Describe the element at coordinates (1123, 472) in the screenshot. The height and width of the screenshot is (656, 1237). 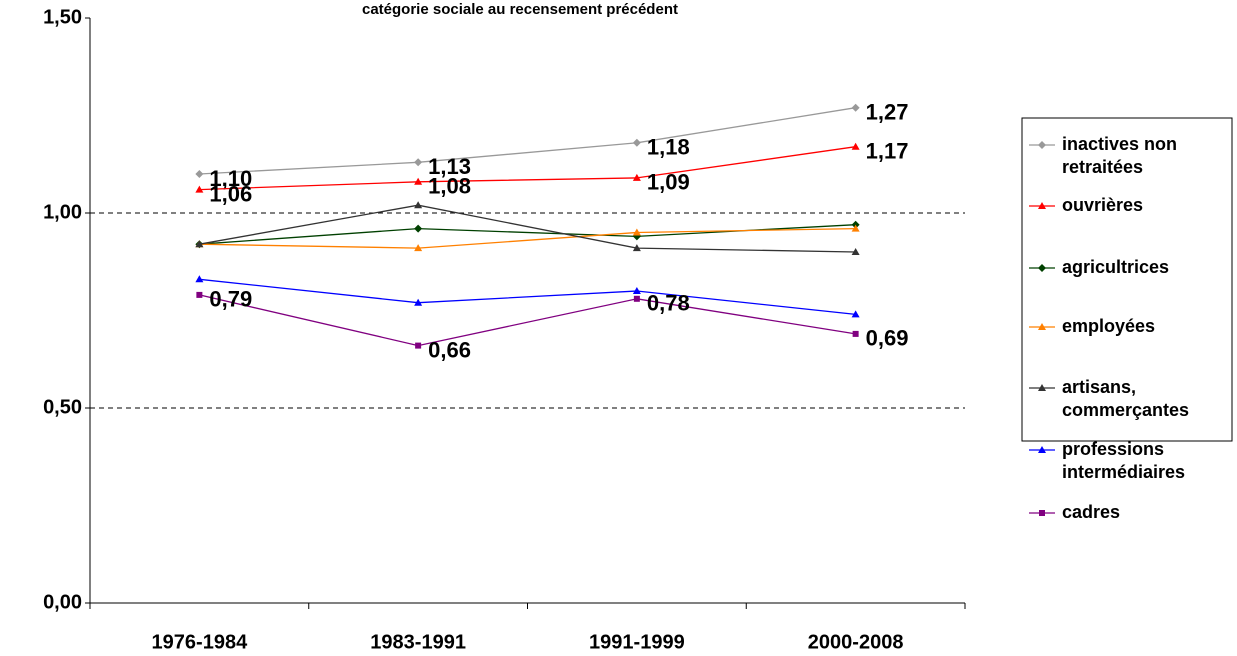
I see `legend-label-line: intermédiaires` at that location.